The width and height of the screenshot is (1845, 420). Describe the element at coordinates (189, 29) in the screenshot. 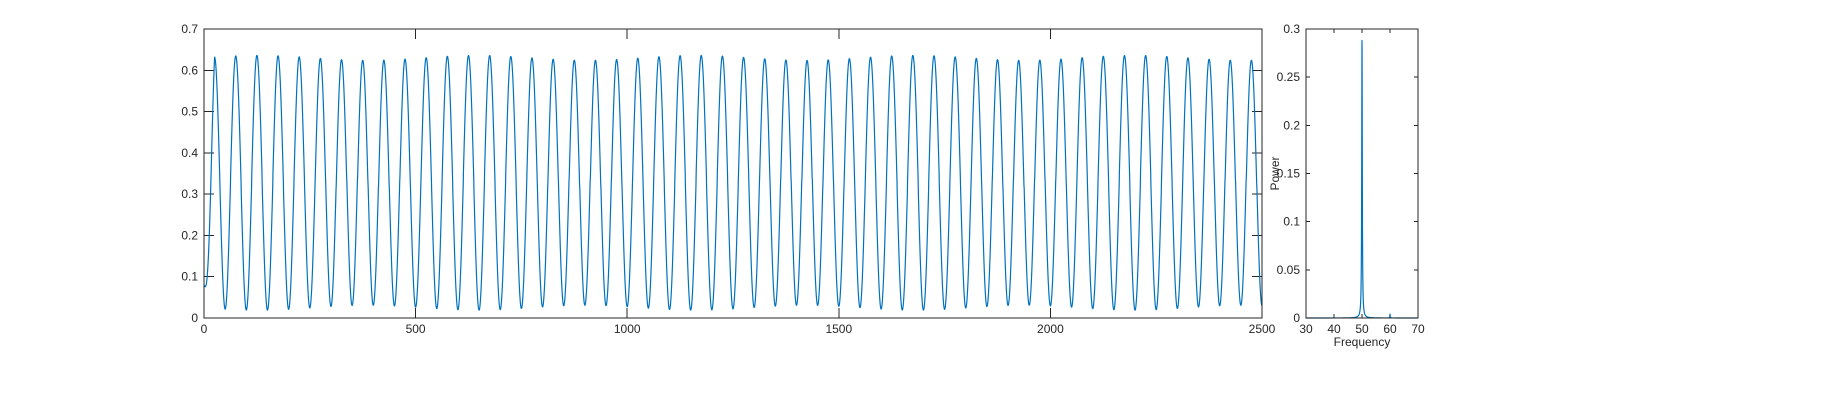

I see `y-tick-label: 0.7` at that location.